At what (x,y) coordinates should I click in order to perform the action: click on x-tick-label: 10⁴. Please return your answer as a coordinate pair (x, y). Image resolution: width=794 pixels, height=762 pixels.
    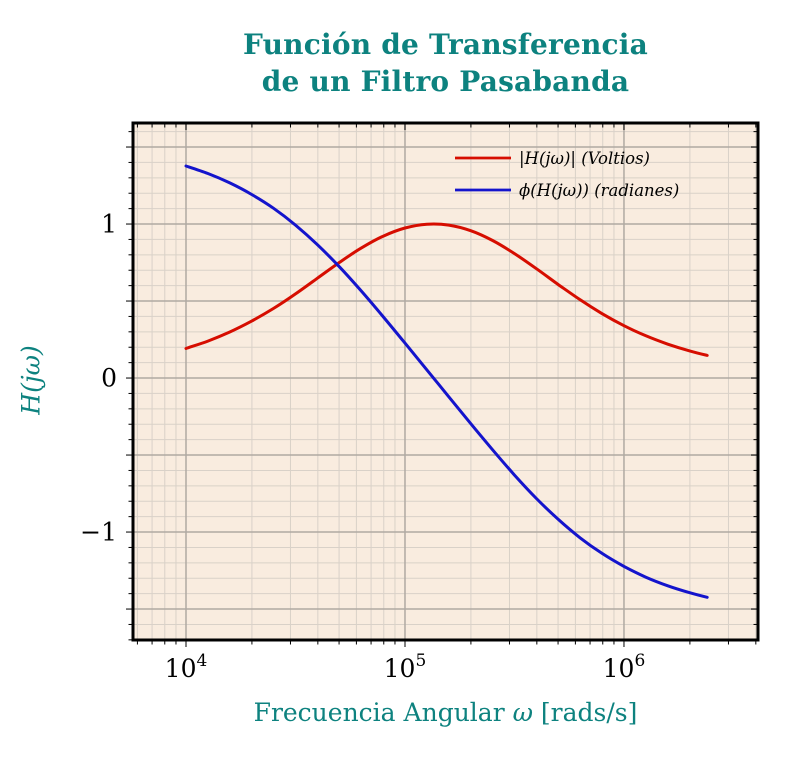
    Looking at the image, I should click on (186, 667).